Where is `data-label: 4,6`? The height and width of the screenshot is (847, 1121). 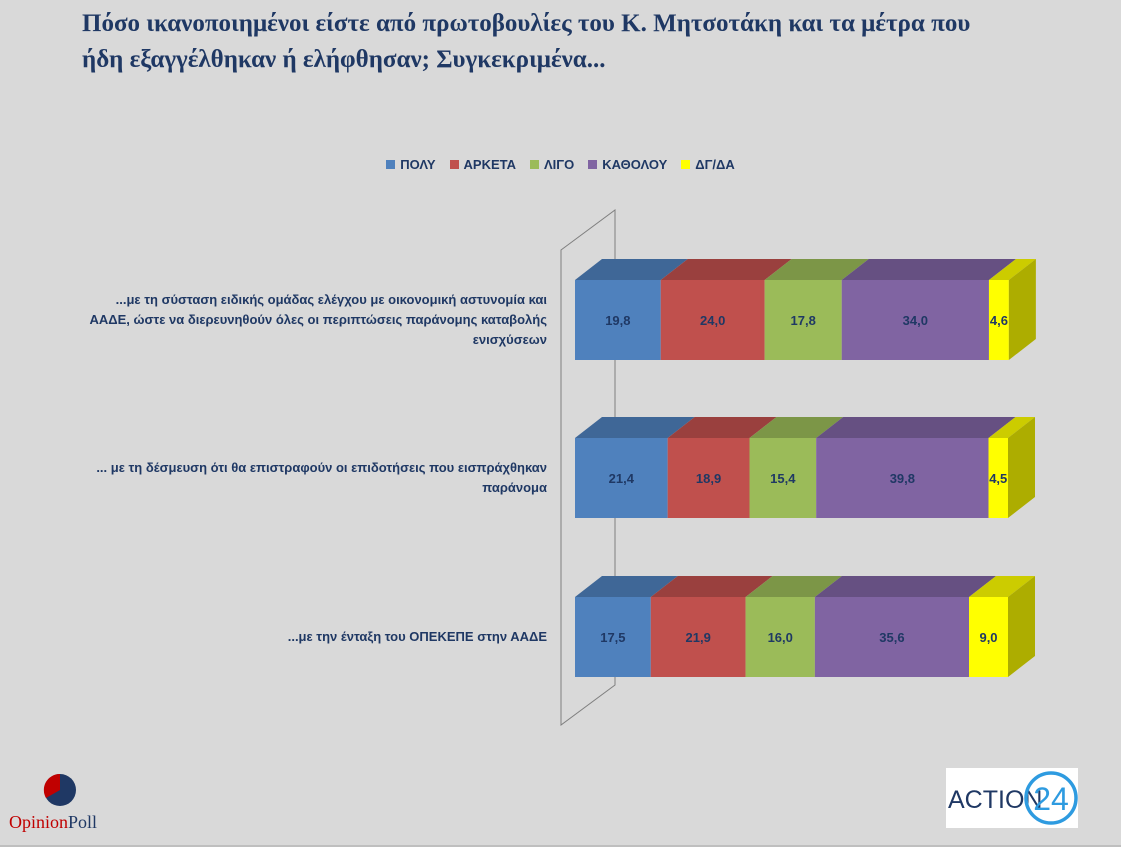
data-label: 4,6 is located at coordinates (999, 320).